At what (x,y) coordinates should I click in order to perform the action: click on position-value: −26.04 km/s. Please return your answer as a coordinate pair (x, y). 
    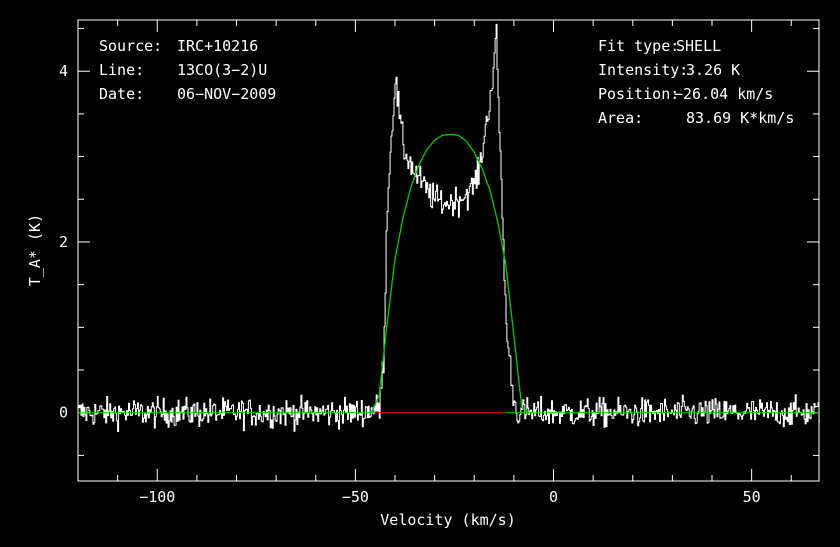
    Looking at the image, I should click on (723, 94).